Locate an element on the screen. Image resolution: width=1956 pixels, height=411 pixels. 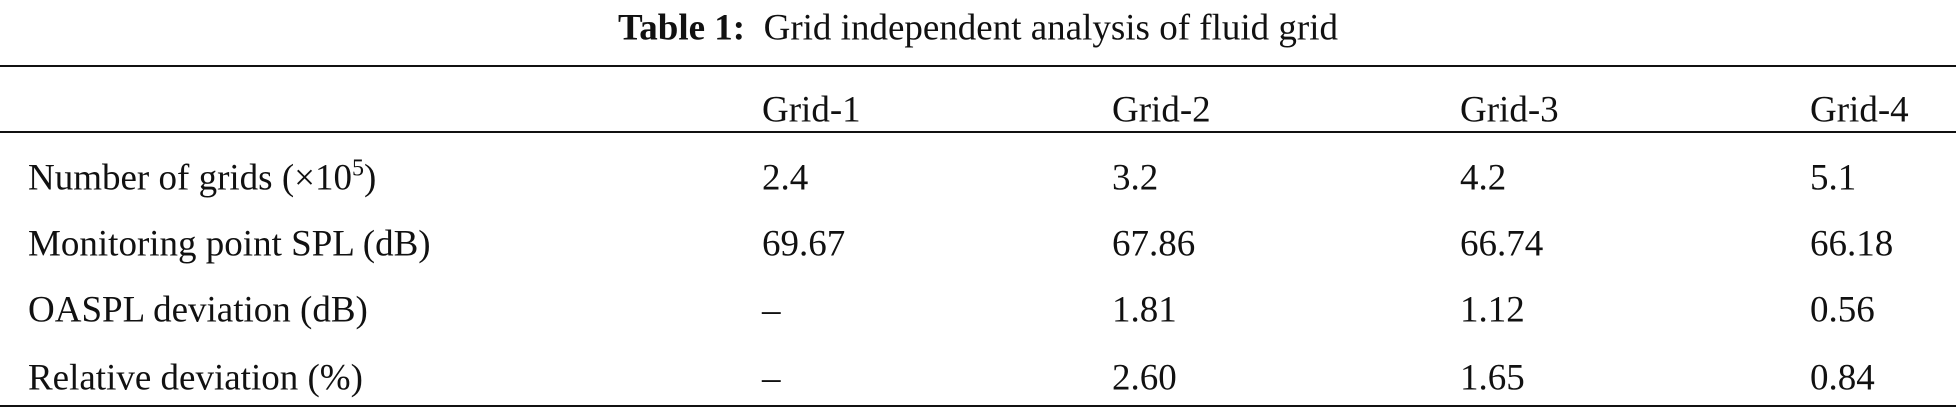
cell: 0.84 is located at coordinates (1842, 378).